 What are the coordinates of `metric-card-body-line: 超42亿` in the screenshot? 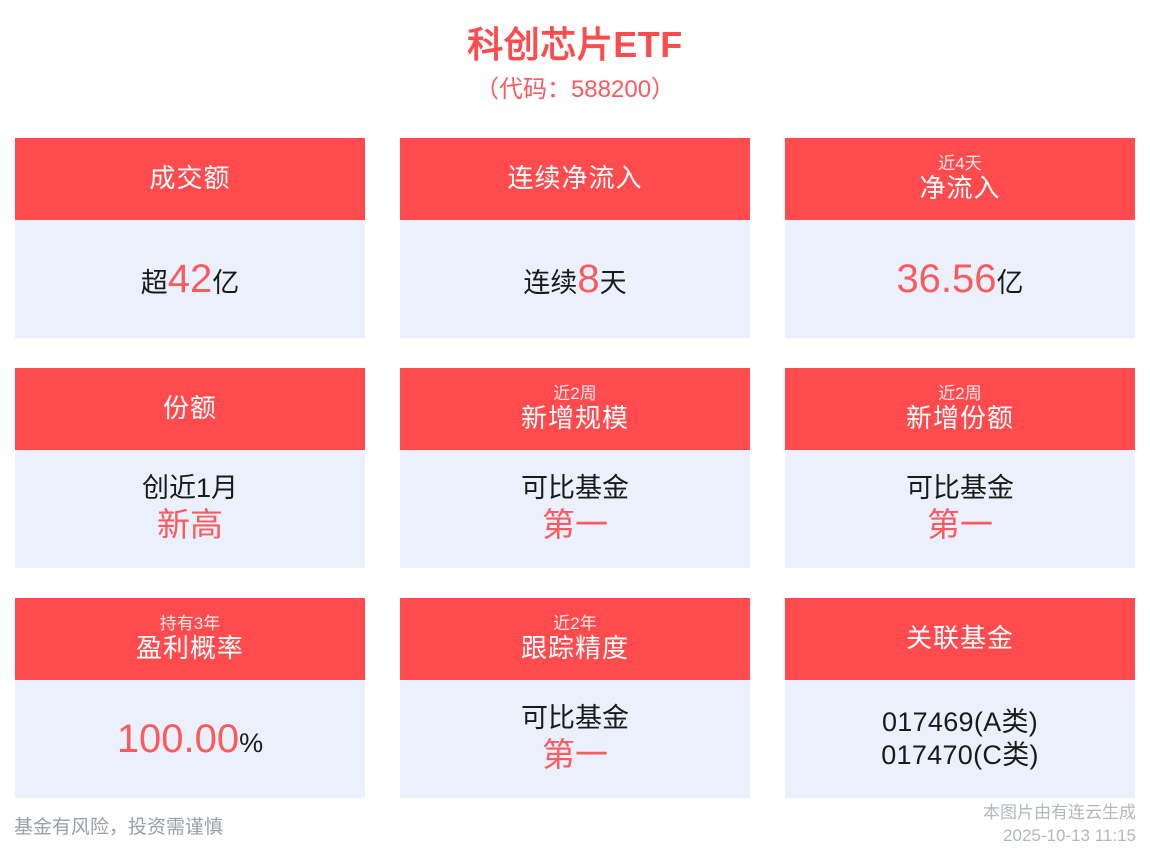 It's located at (190, 279).